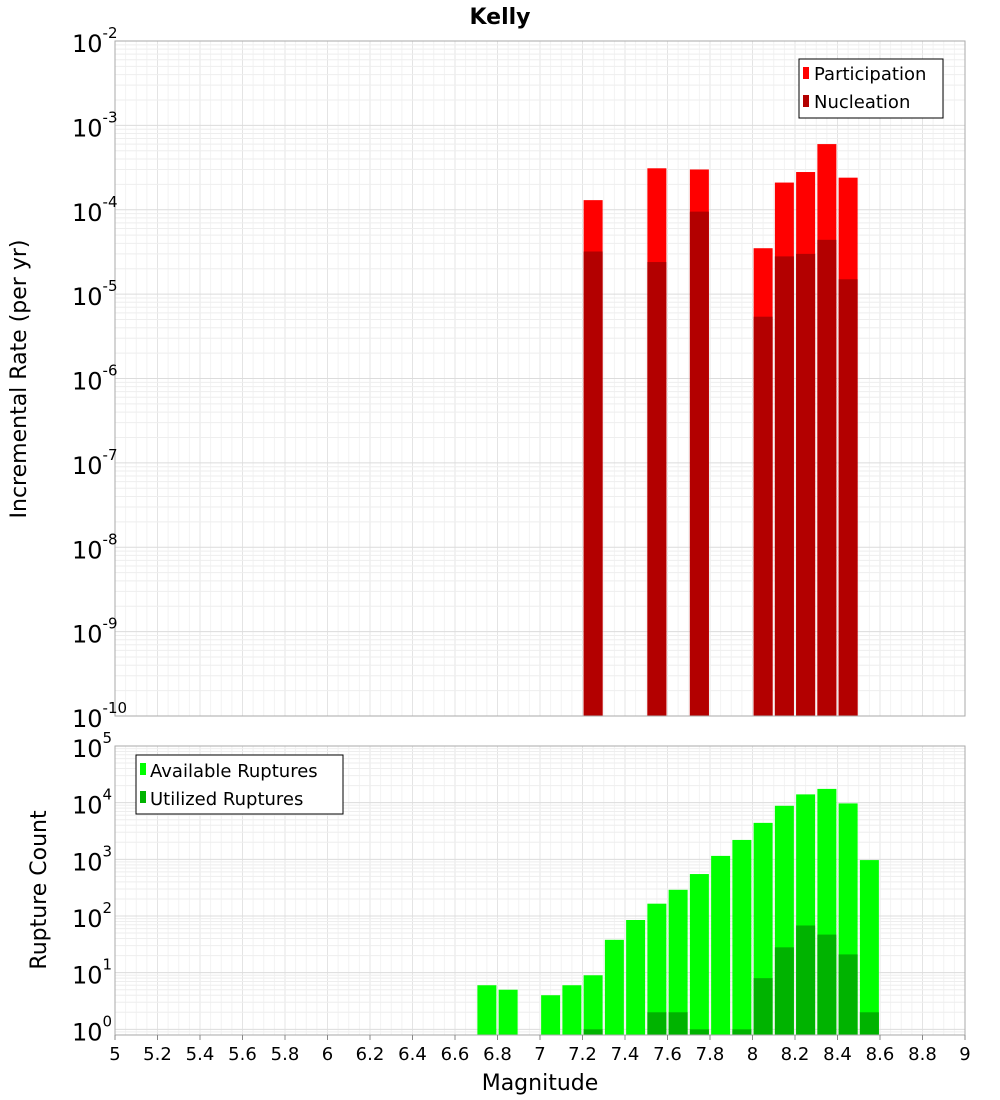 This screenshot has width=1000, height=1100. Describe the element at coordinates (95, 547) in the screenshot. I see `y-tick-label: 10⁻⁸` at that location.